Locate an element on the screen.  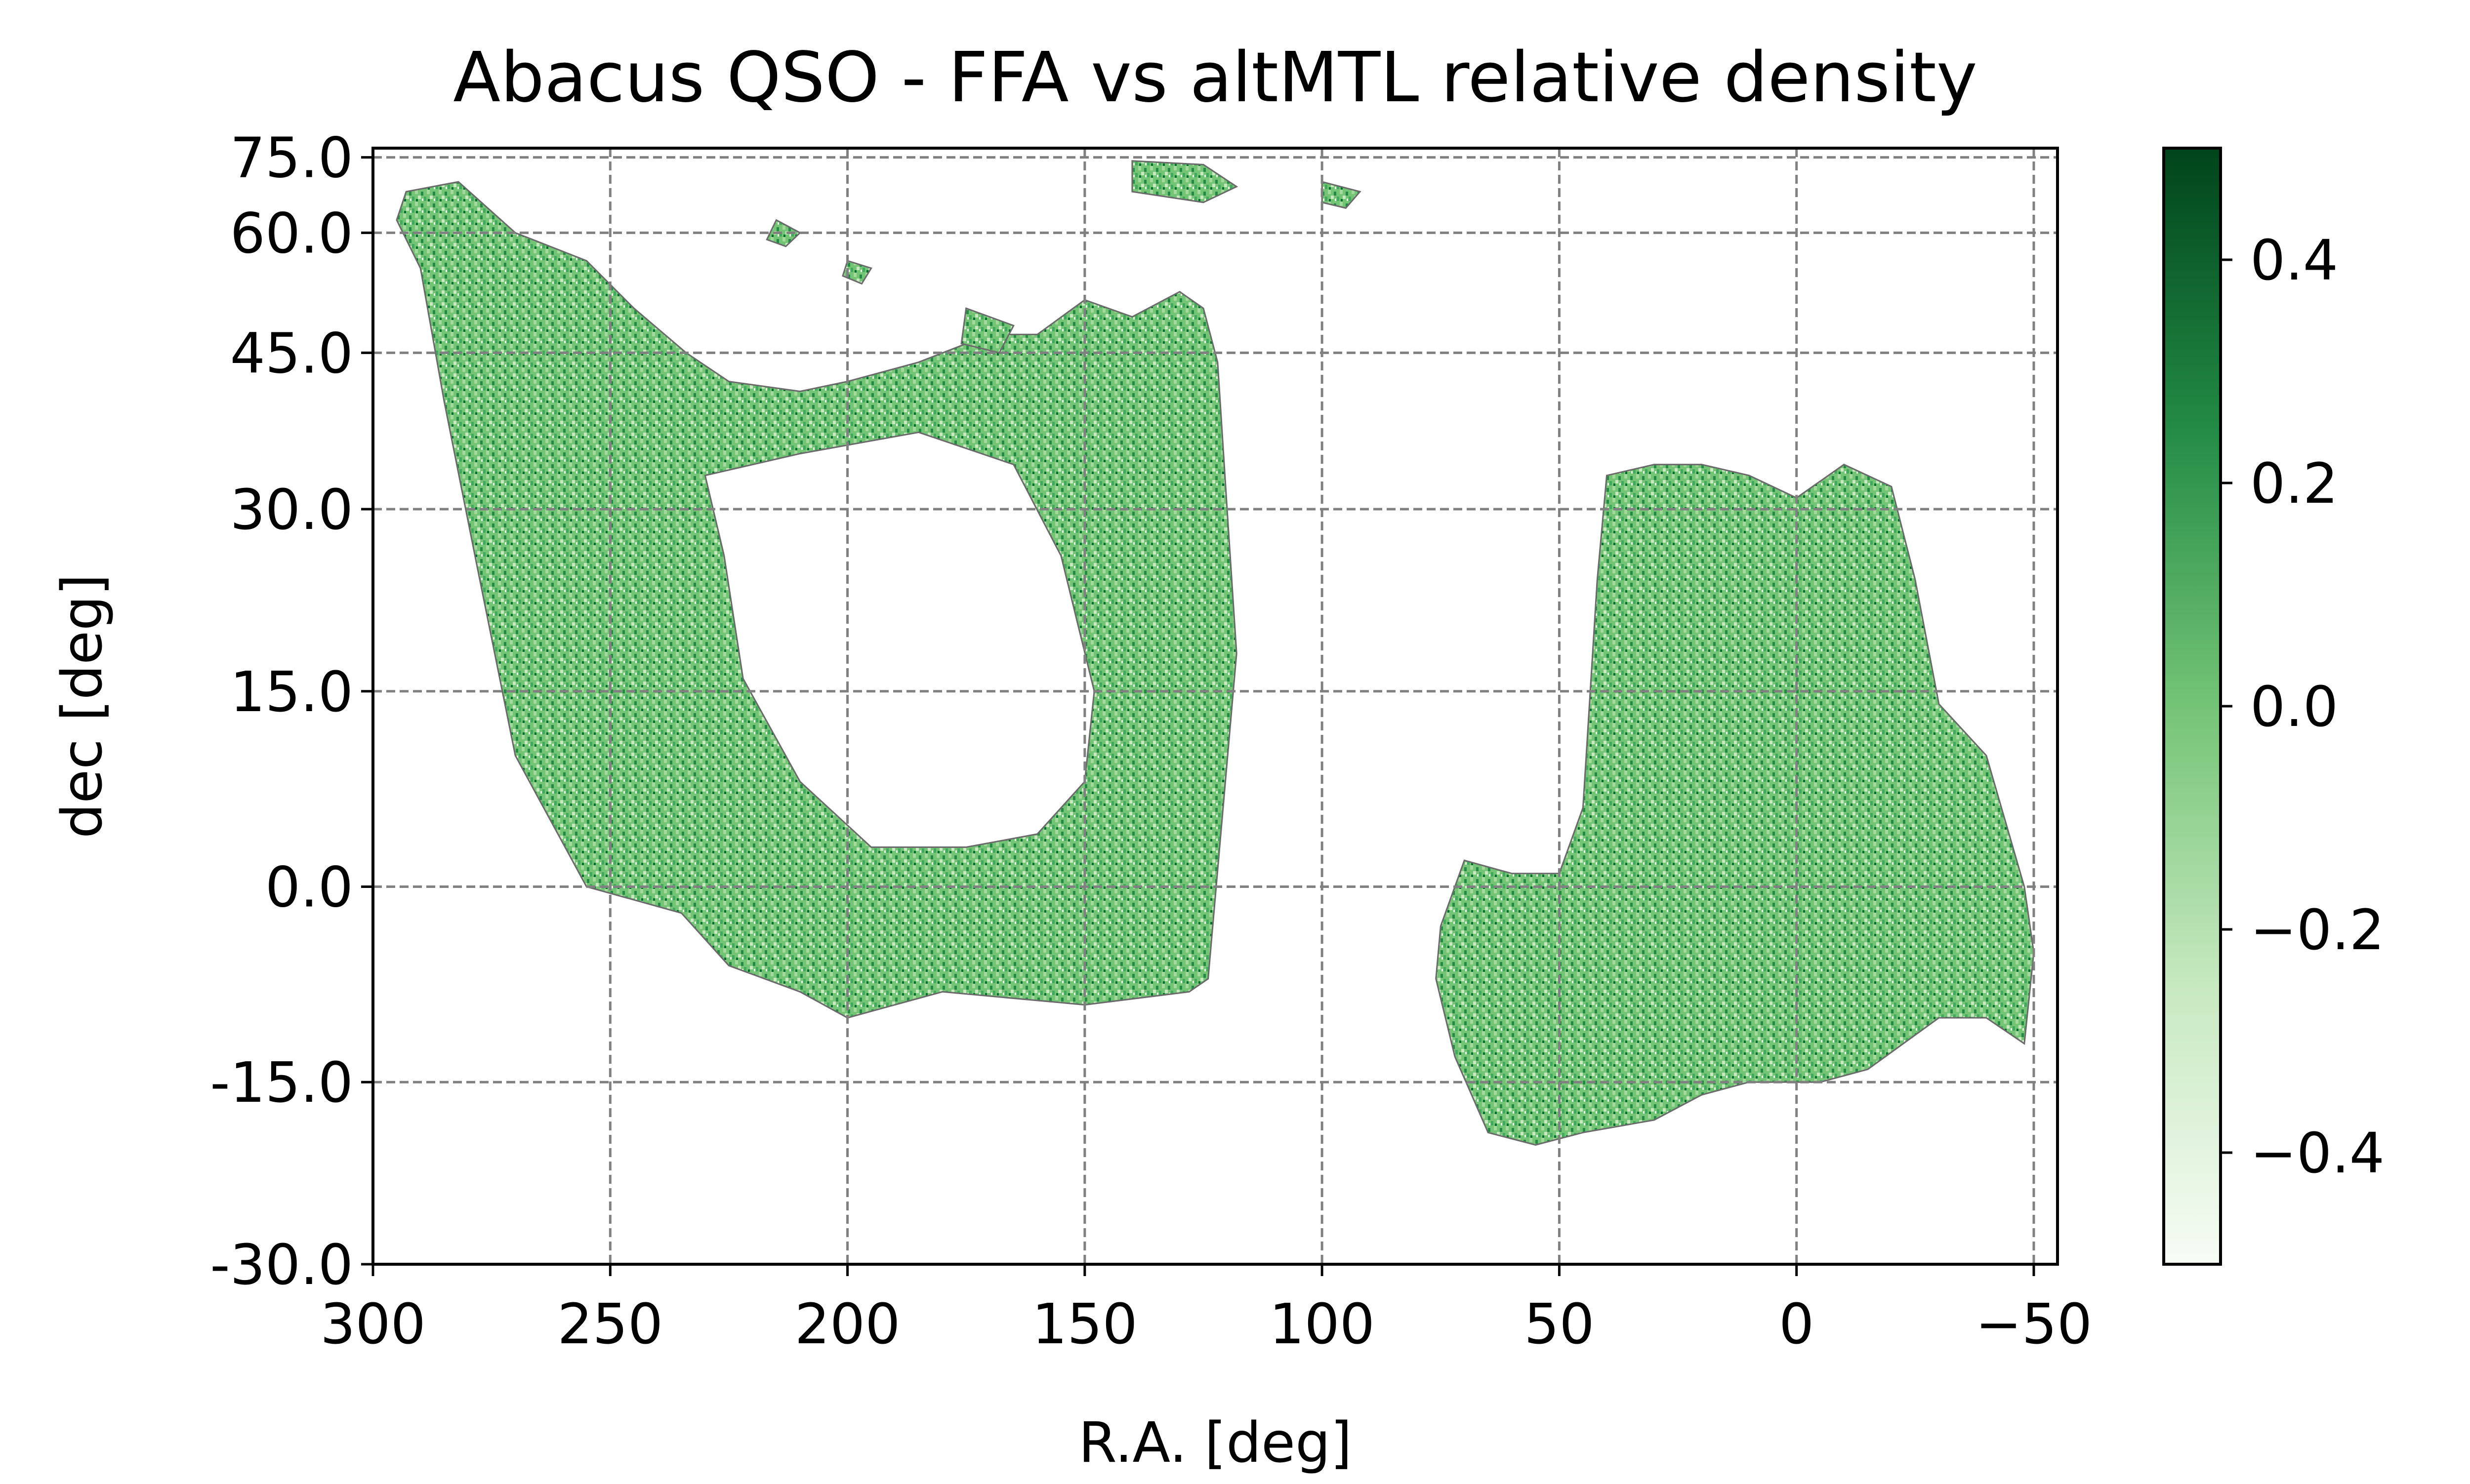
footprint-region is located at coordinates (1735, 804).